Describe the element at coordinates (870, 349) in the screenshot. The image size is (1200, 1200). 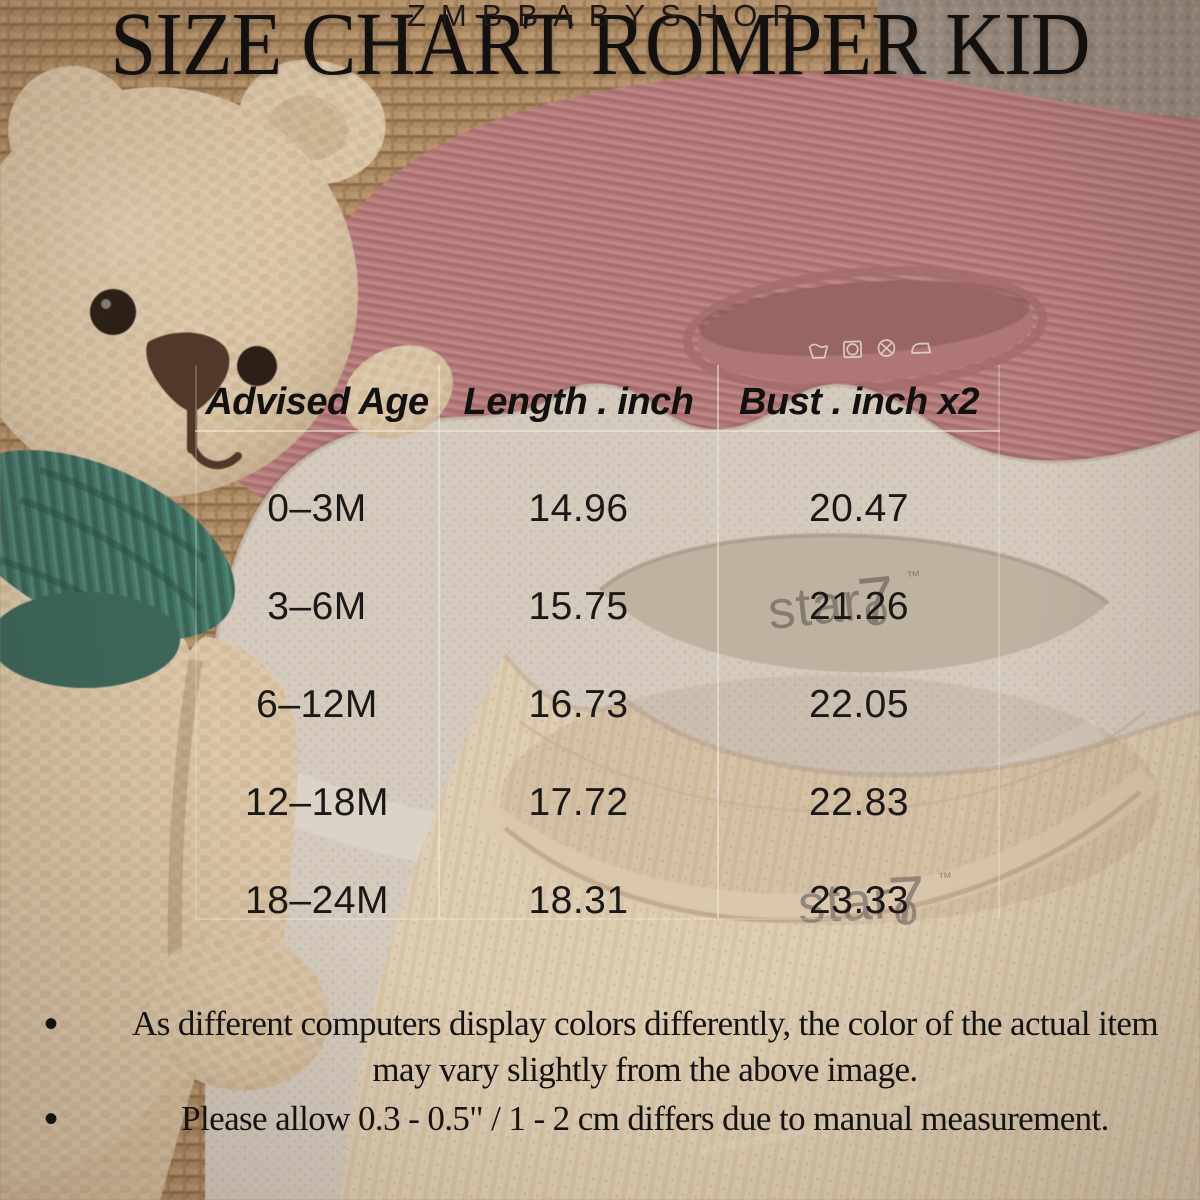
I see `care-icons` at that location.